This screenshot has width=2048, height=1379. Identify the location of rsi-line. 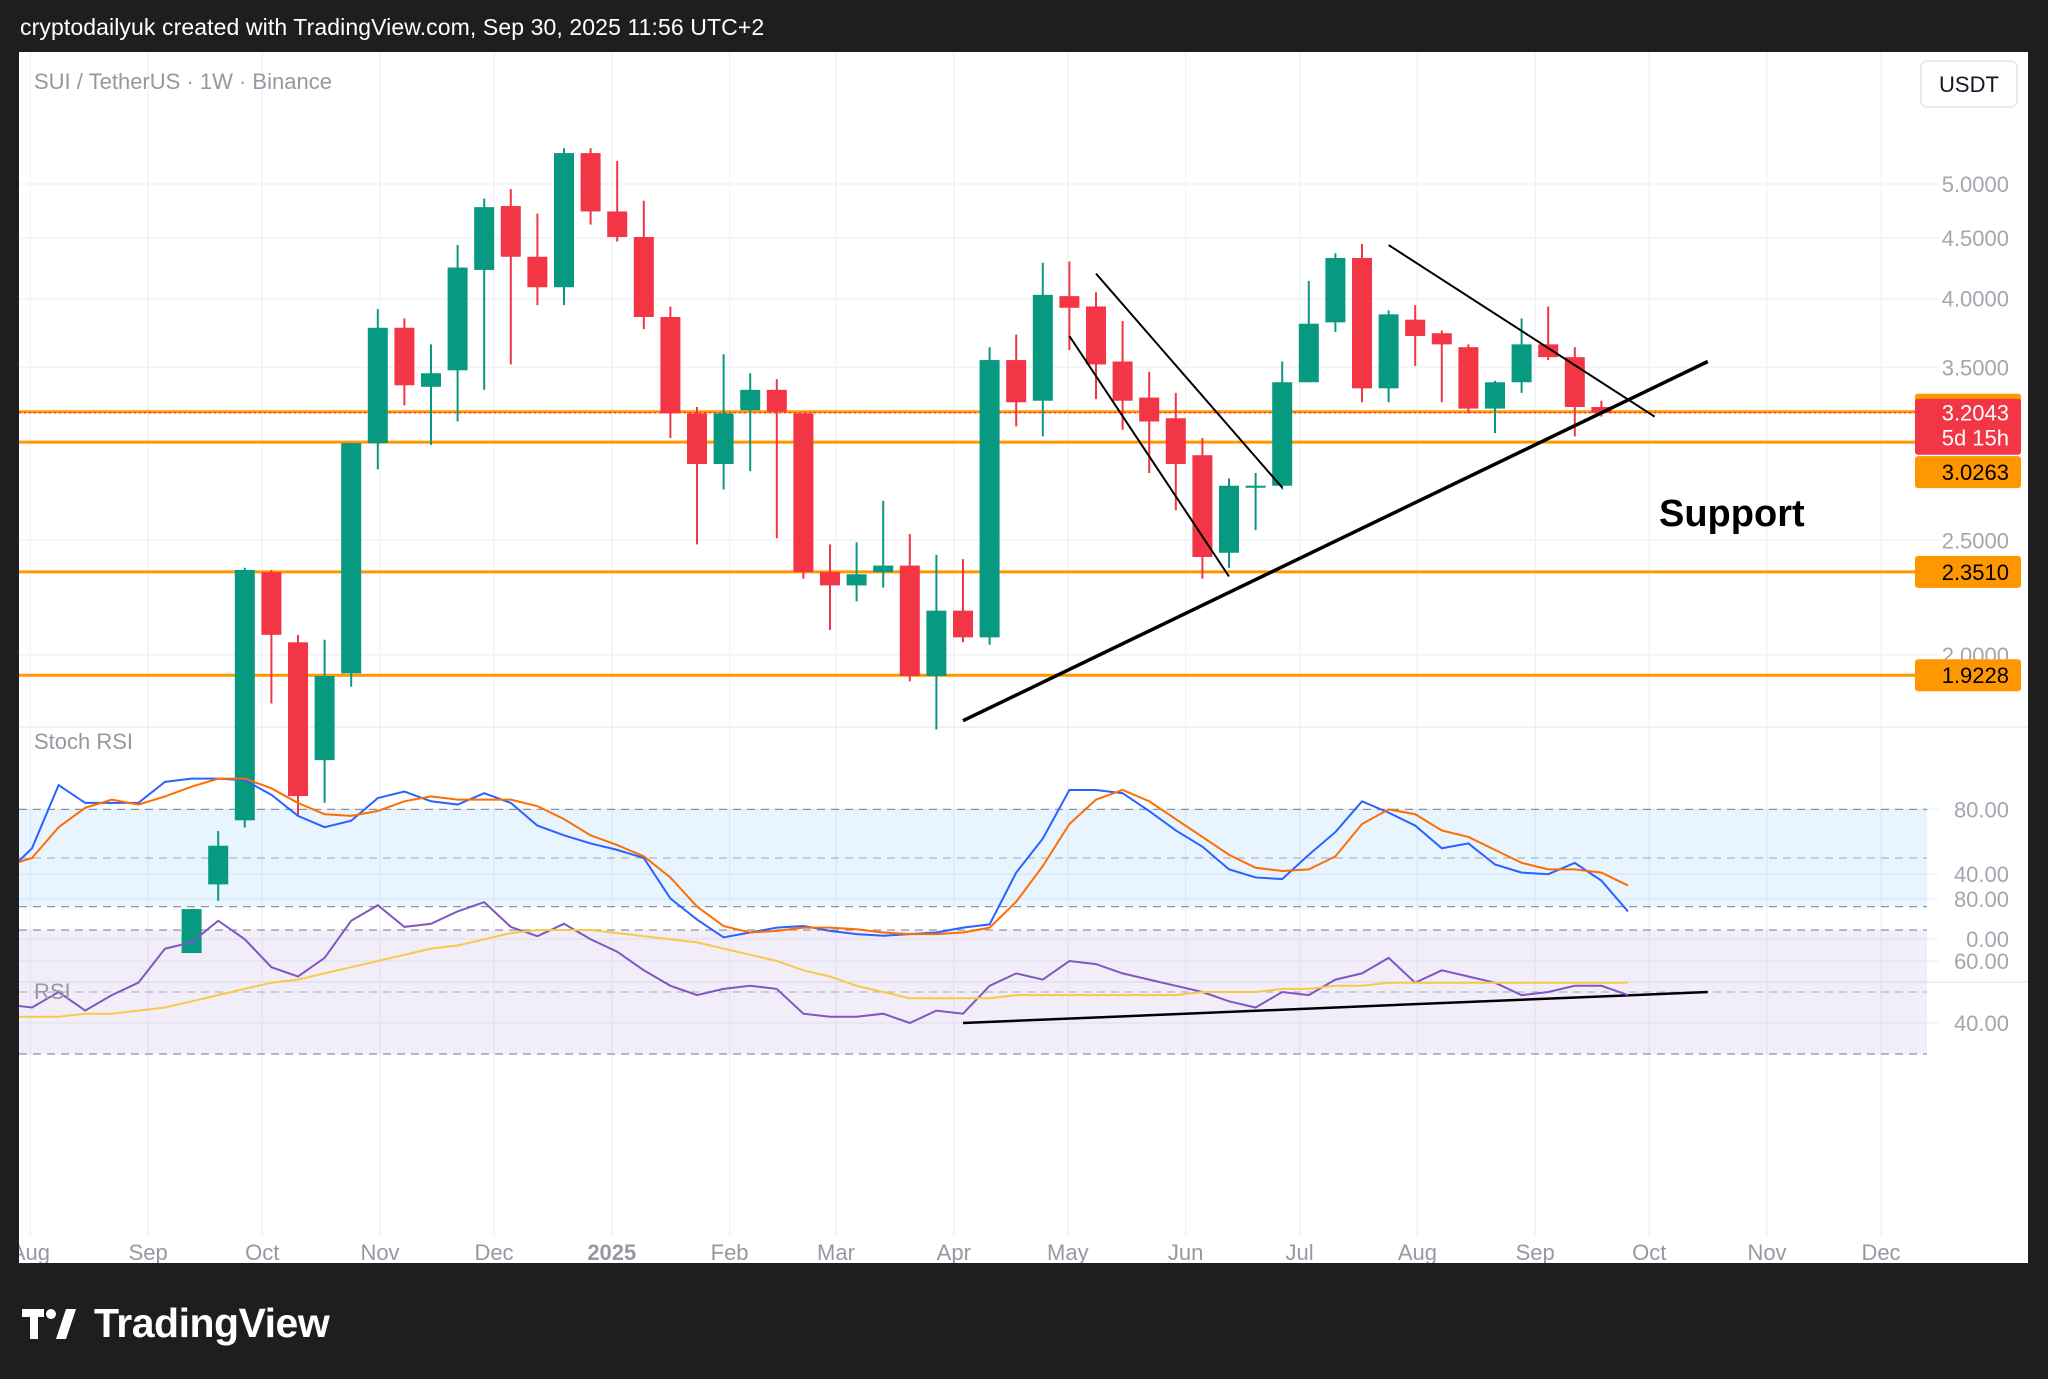
(824, 962).